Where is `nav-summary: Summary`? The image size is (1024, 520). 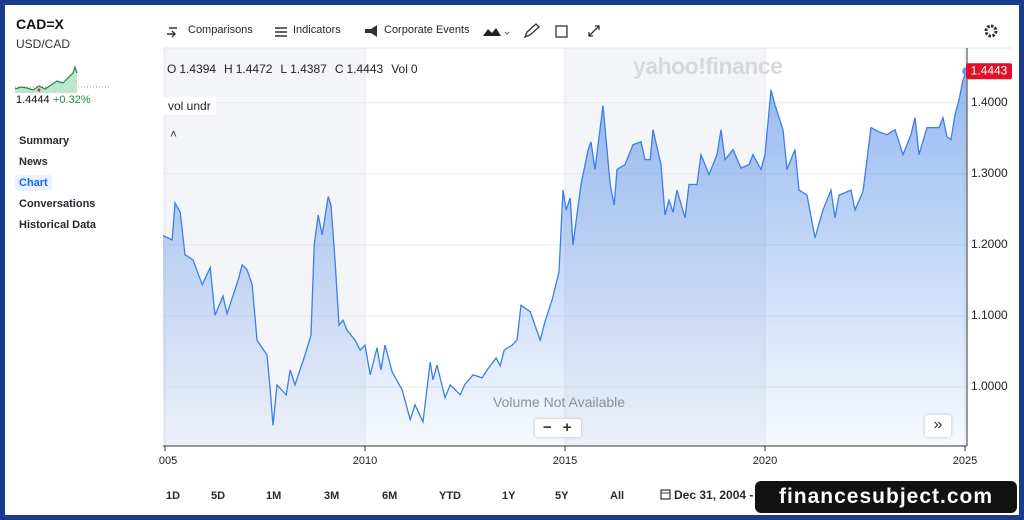 nav-summary: Summary is located at coordinates (44, 141).